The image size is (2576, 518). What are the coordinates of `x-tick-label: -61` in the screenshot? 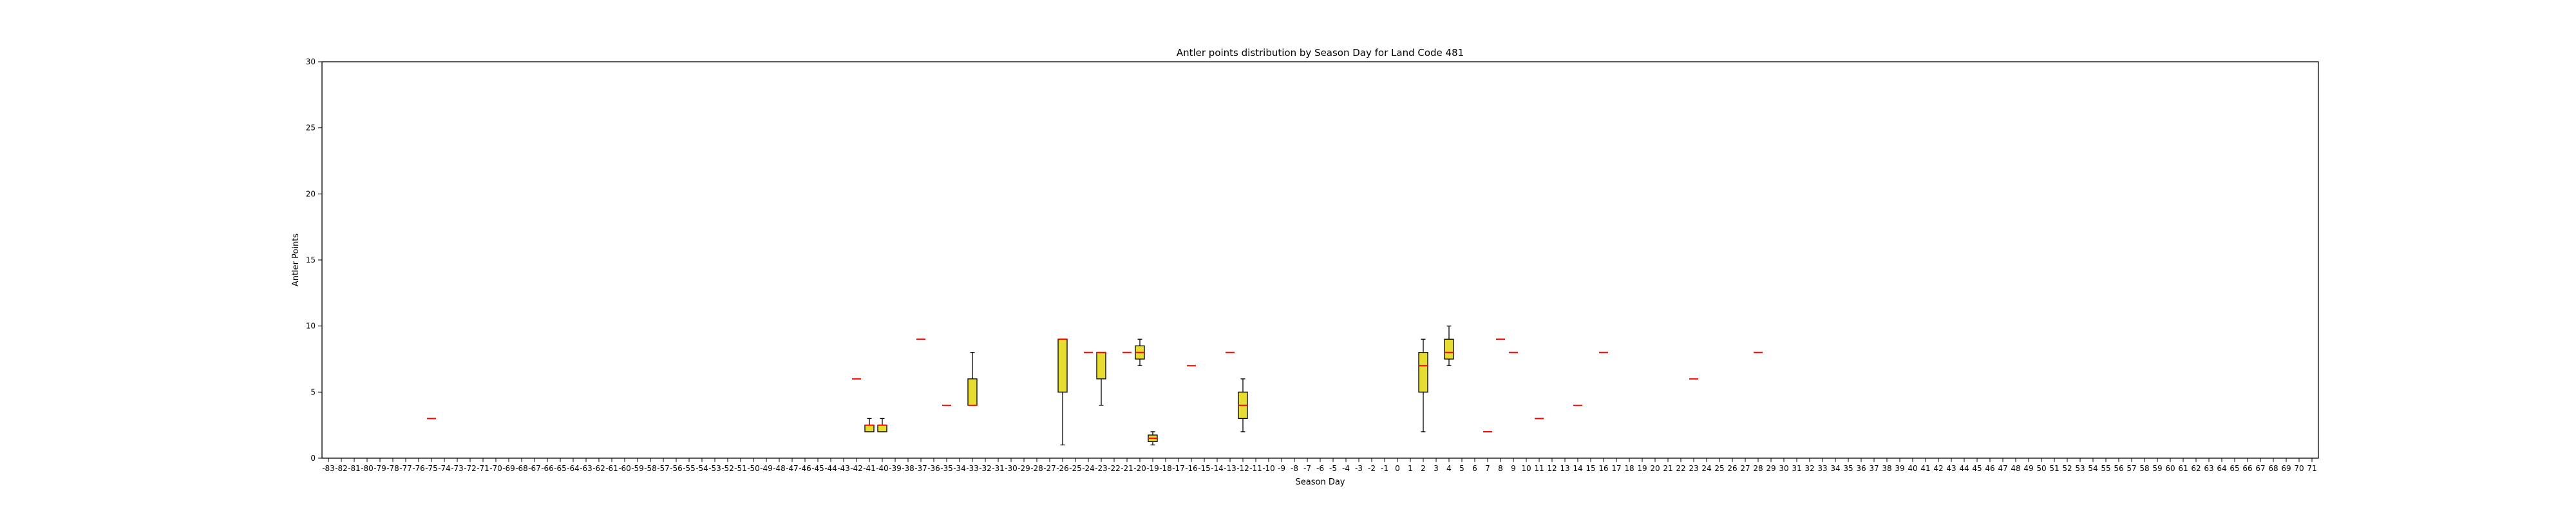 It's located at (611, 468).